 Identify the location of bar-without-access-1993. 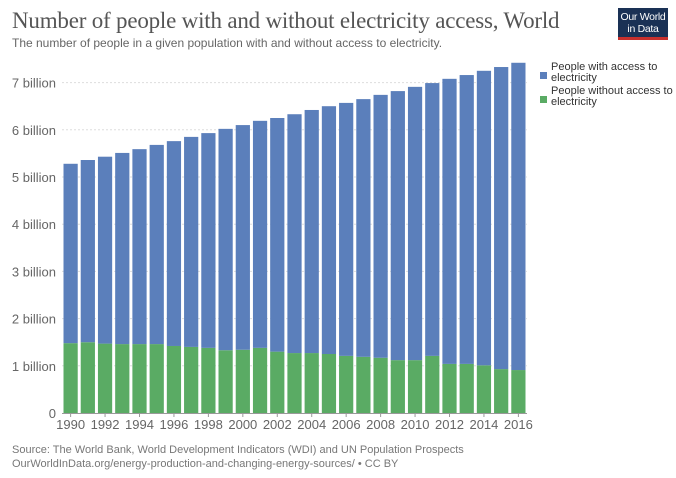
(122, 378).